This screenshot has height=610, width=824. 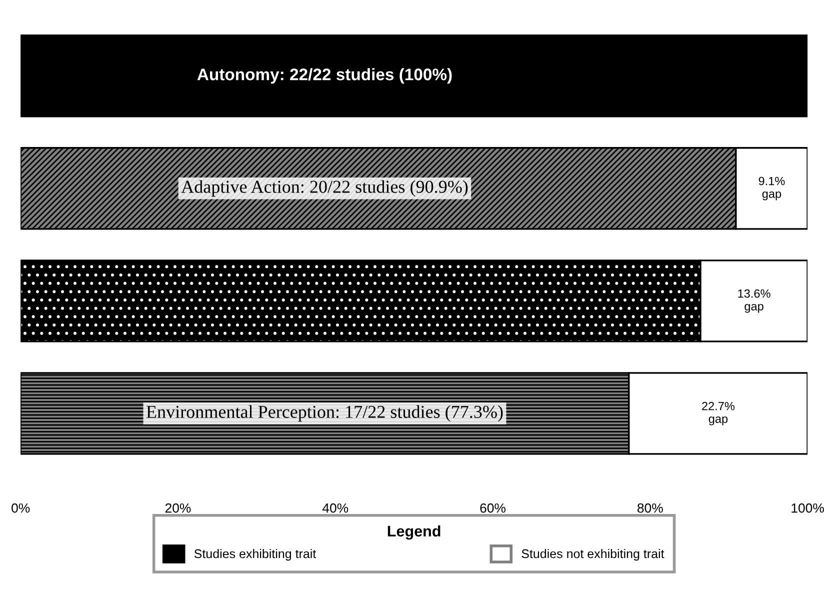 What do you see at coordinates (771, 188) in the screenshot?
I see `data-label: 9.1% gap` at bounding box center [771, 188].